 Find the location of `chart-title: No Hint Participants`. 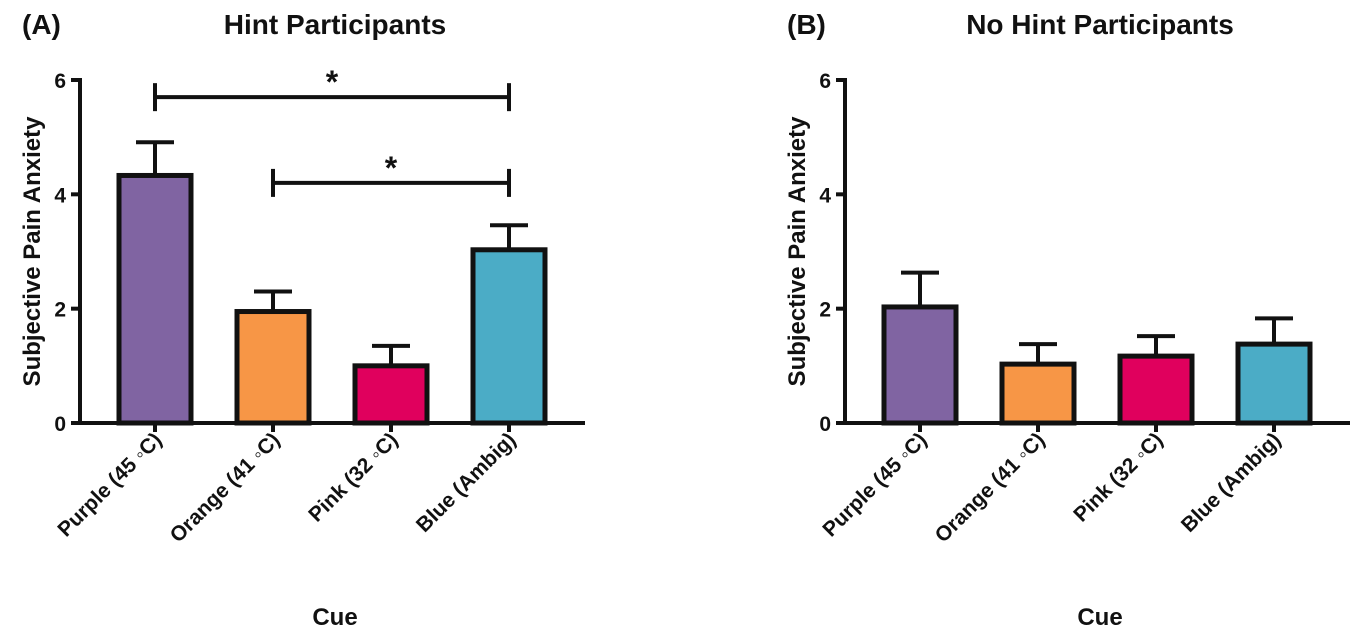

chart-title: No Hint Participants is located at coordinates (1100, 24).